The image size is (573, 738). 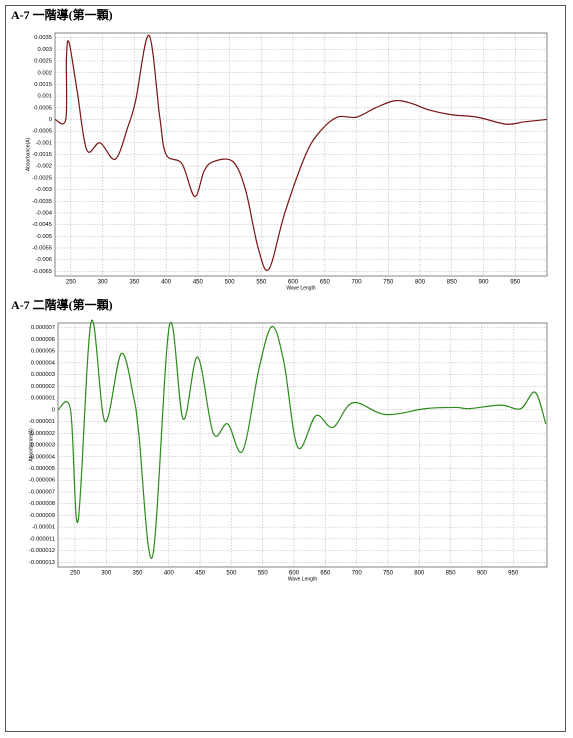 I want to click on y-tick-label: -0.000004, so click(x=42, y=457).